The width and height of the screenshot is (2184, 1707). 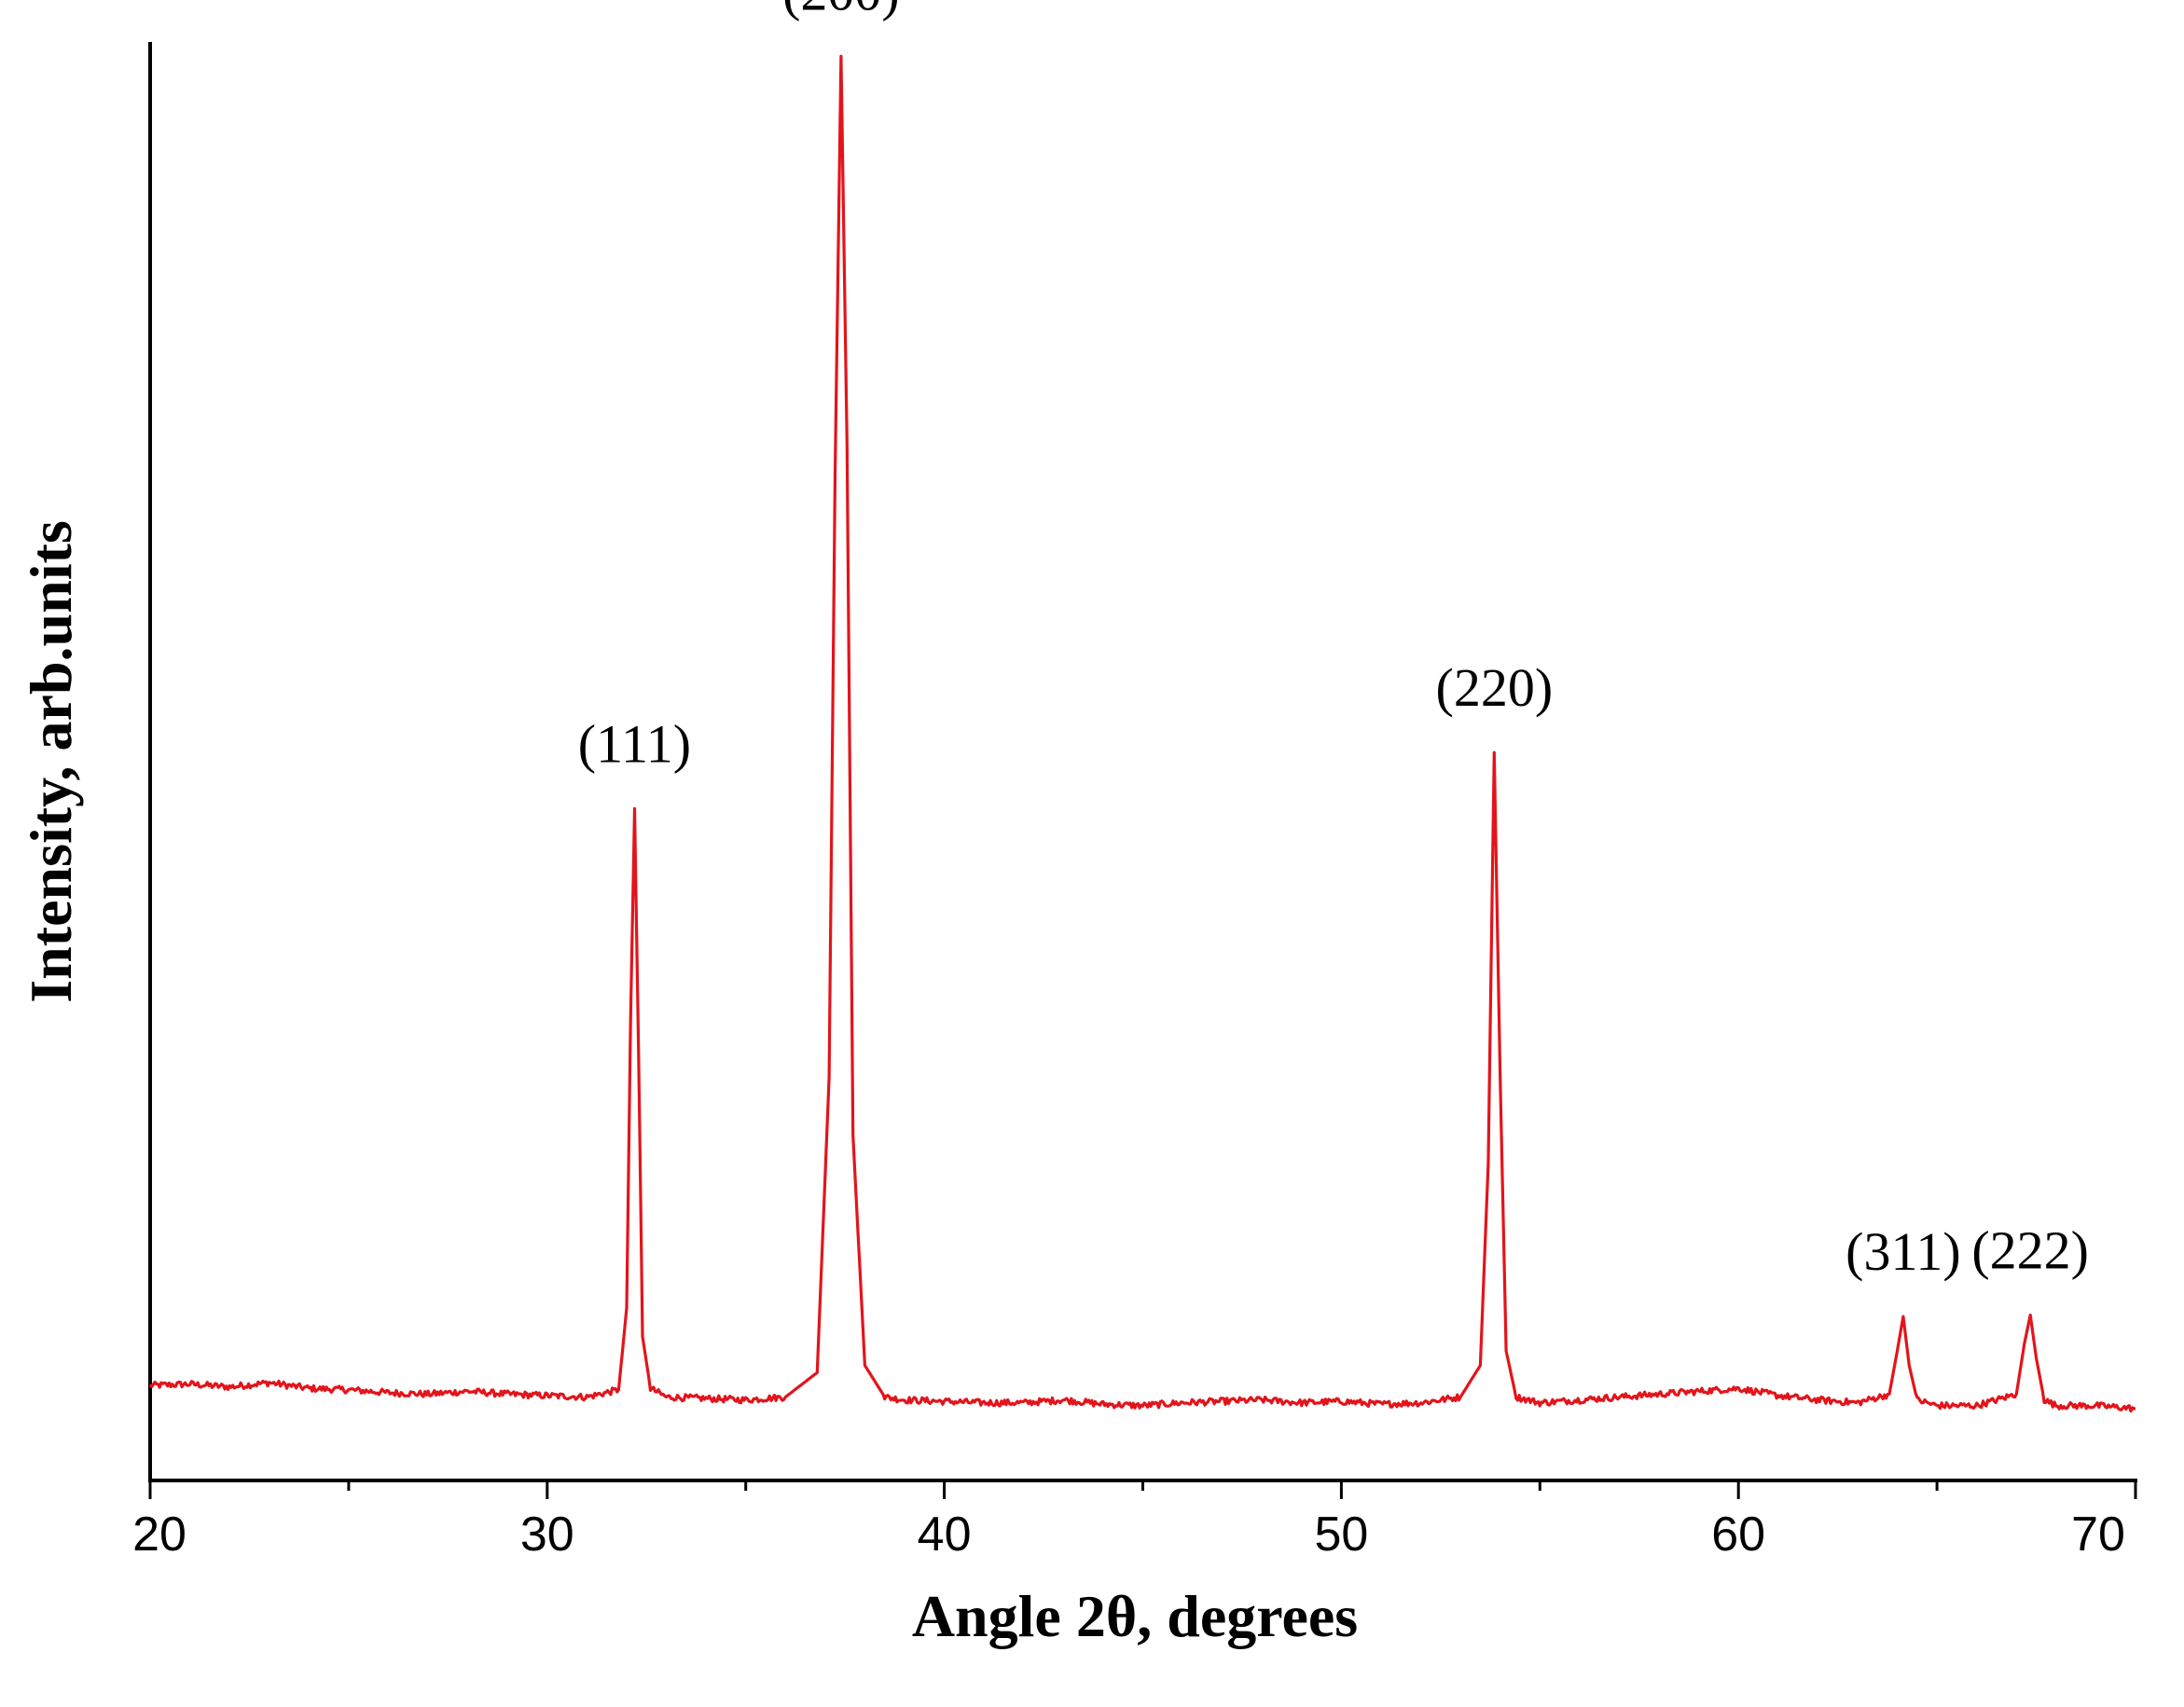 I want to click on x-axis-title: Angle 2θ, degrees, so click(x=1135, y=1616).